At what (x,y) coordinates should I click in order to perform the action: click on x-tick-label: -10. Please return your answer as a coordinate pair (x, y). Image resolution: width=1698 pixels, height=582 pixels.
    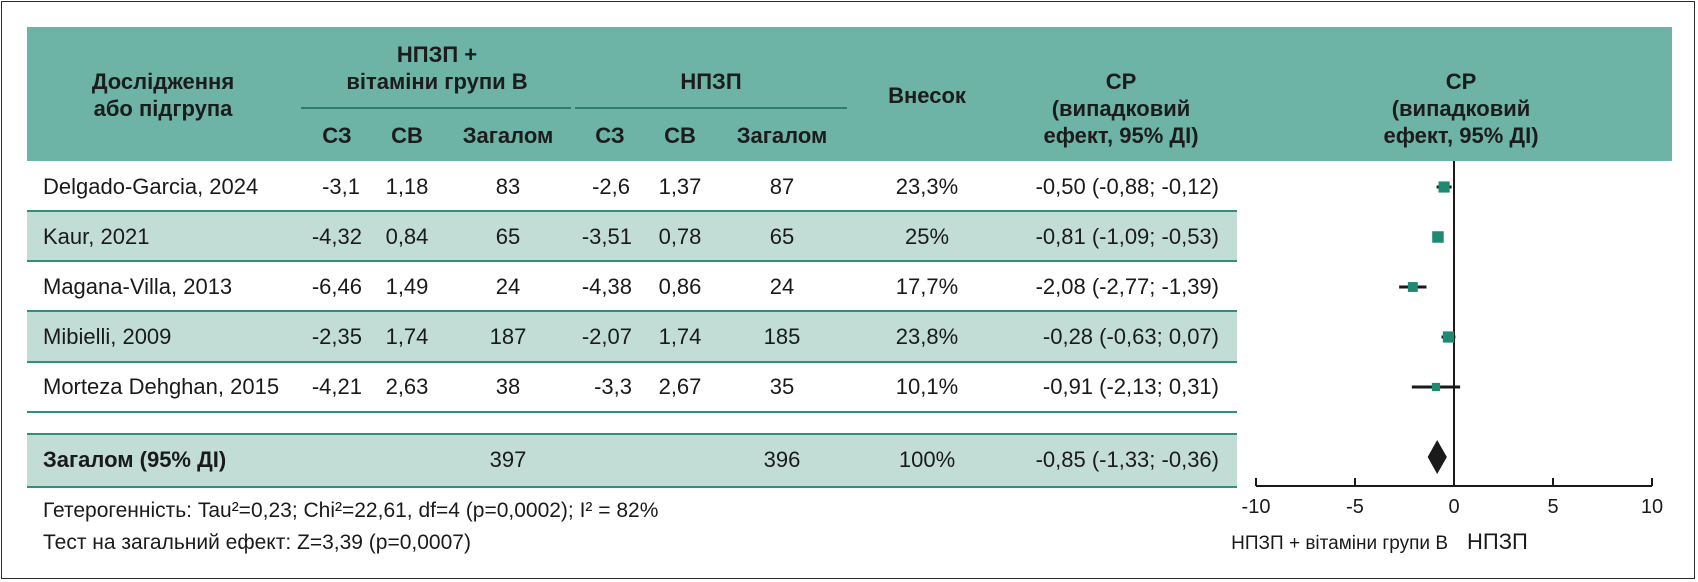
    Looking at the image, I should click on (1256, 507).